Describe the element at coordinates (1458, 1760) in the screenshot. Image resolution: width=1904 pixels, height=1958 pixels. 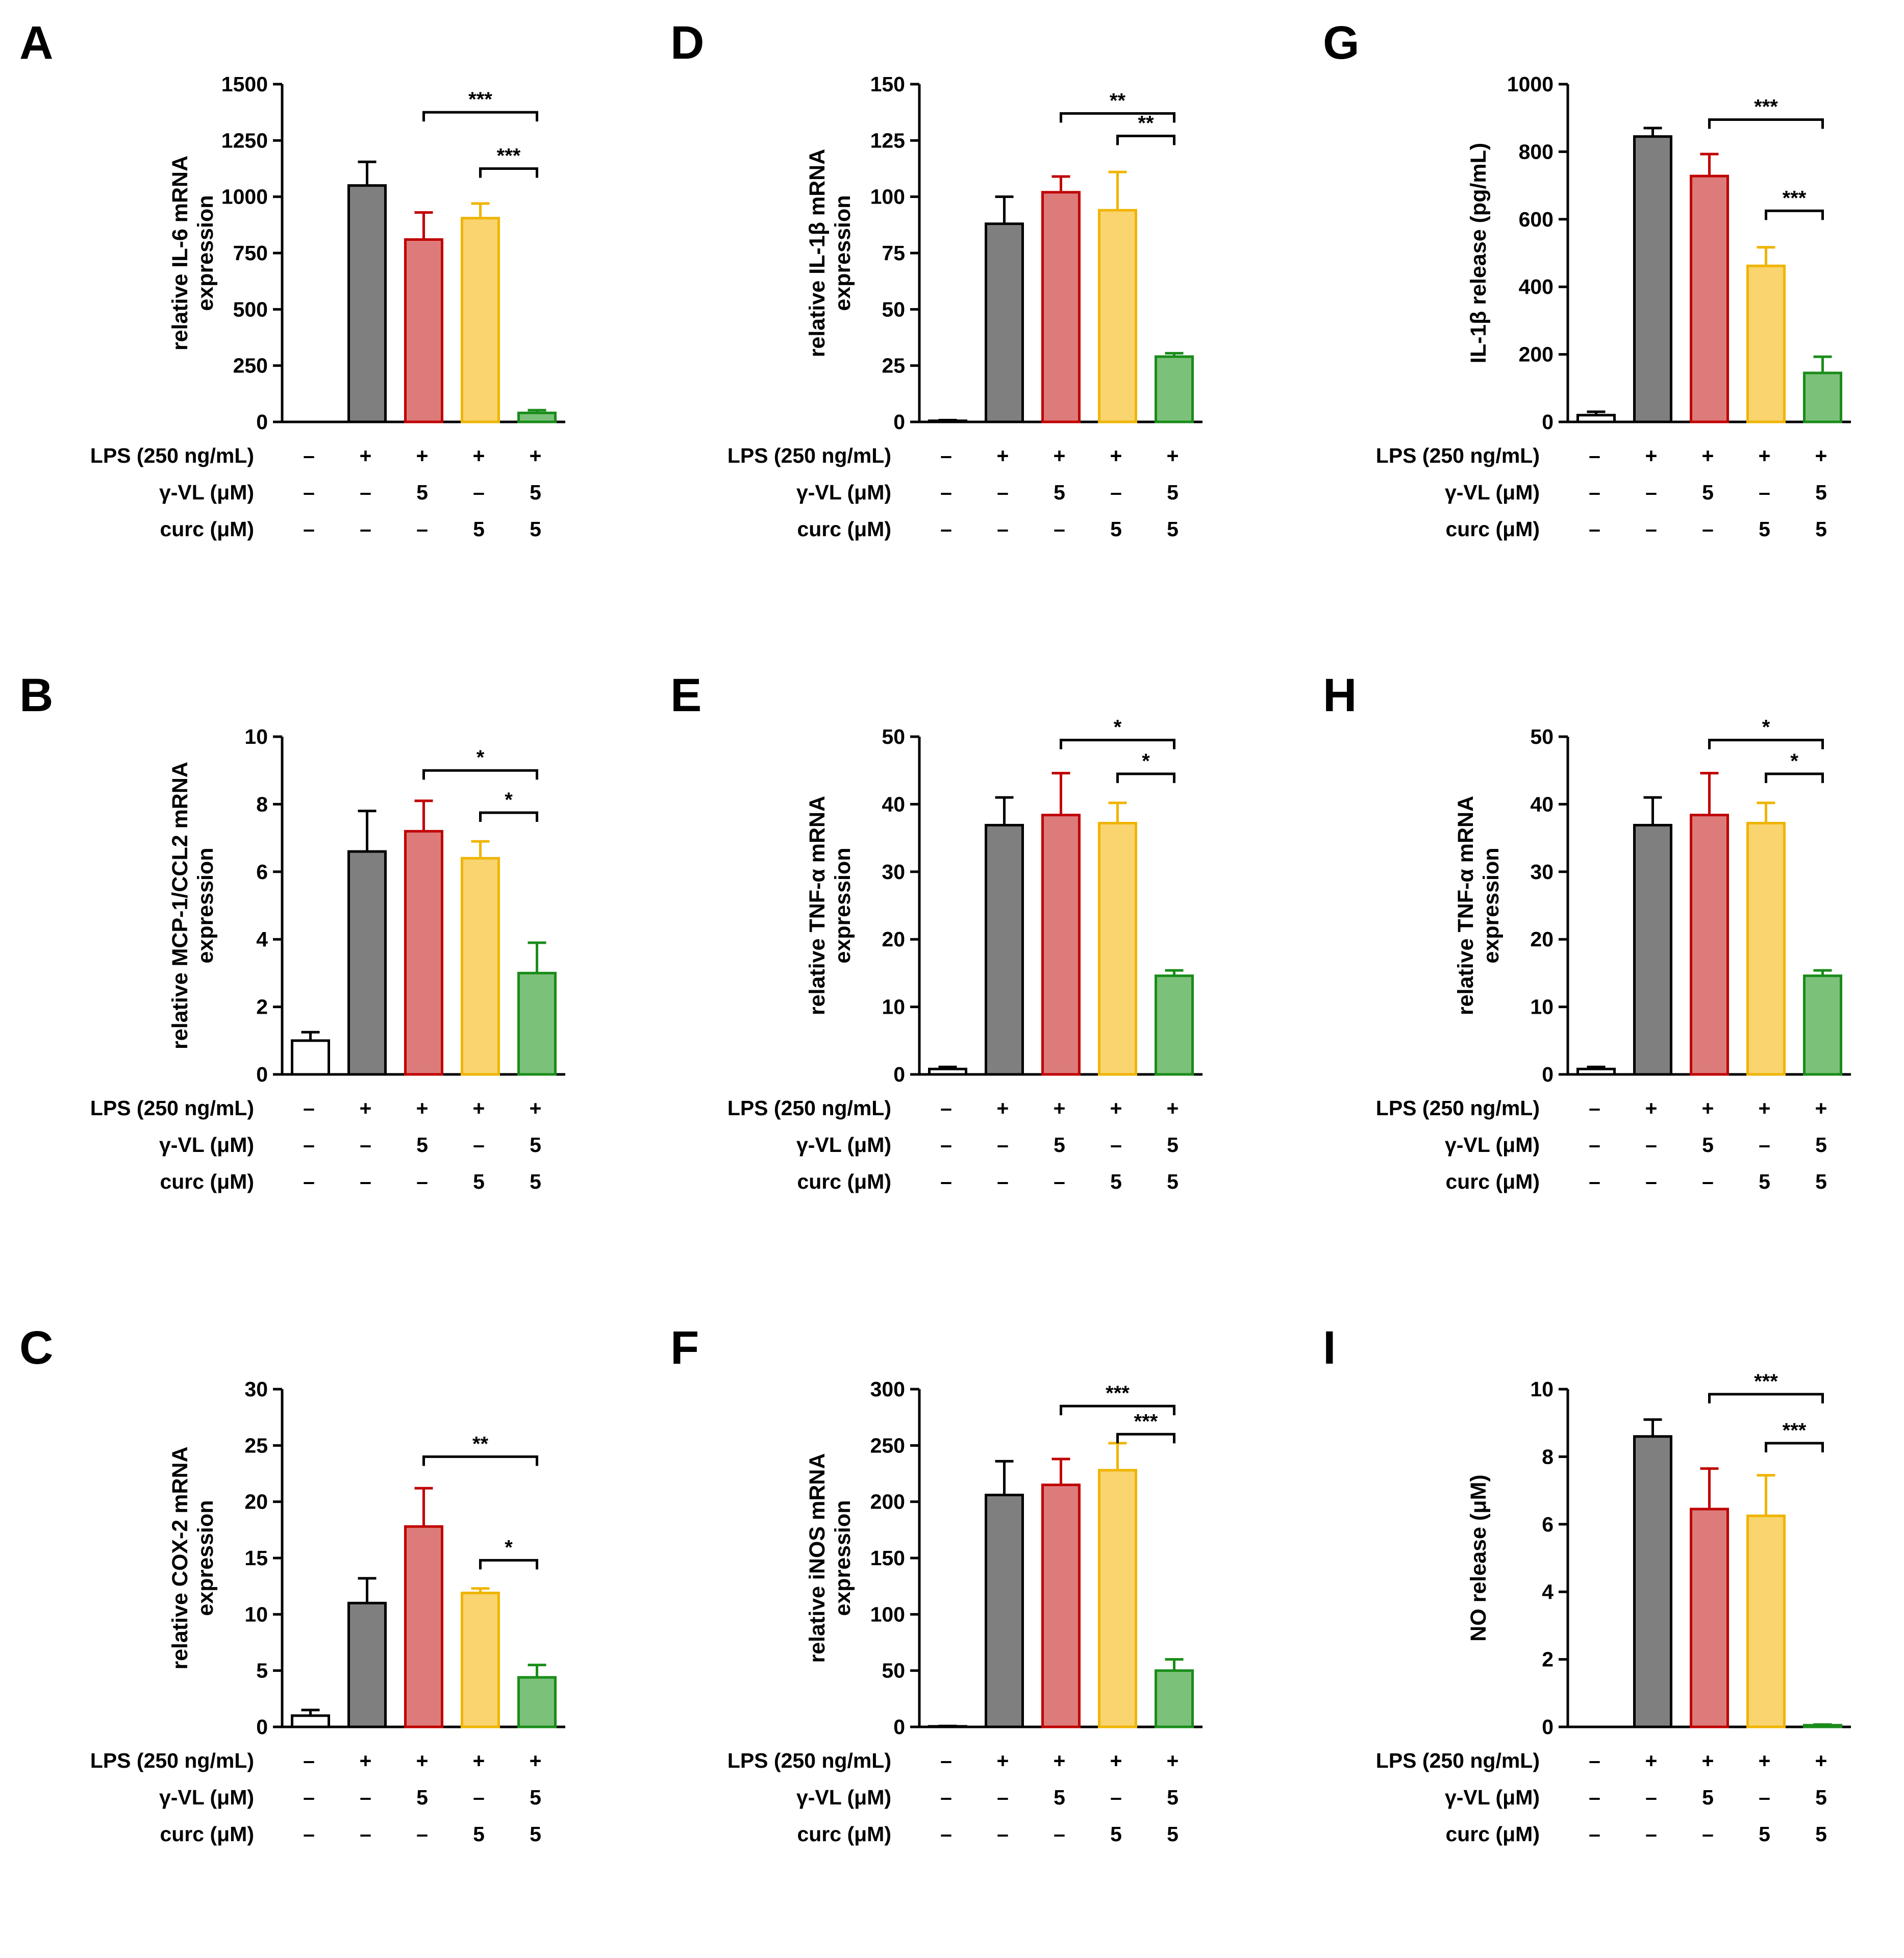
I see `treatment-row-label: LPS (250 ng/mL)` at that location.